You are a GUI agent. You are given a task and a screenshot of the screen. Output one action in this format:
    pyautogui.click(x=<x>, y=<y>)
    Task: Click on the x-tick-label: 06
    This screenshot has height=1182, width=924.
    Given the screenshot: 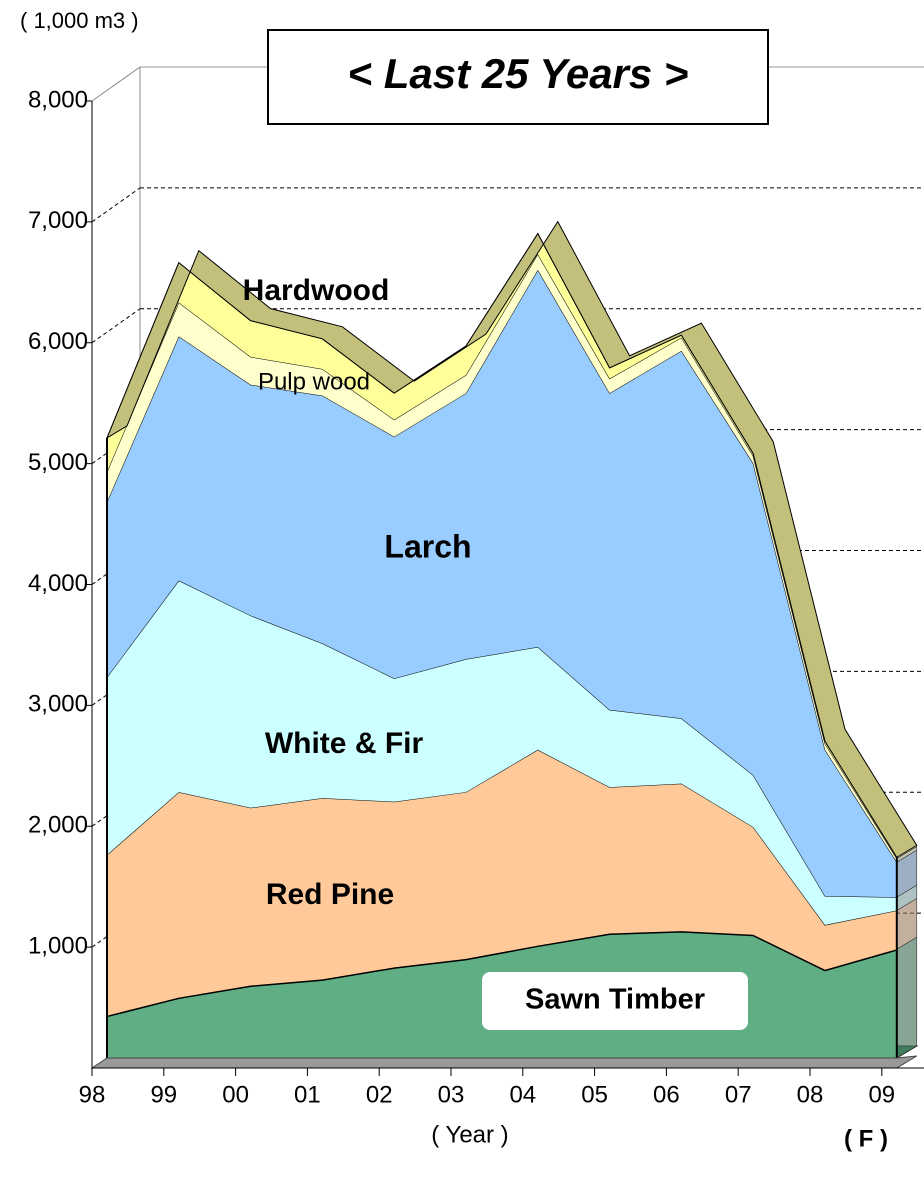 What is the action you would take?
    pyautogui.click(x=666, y=1094)
    